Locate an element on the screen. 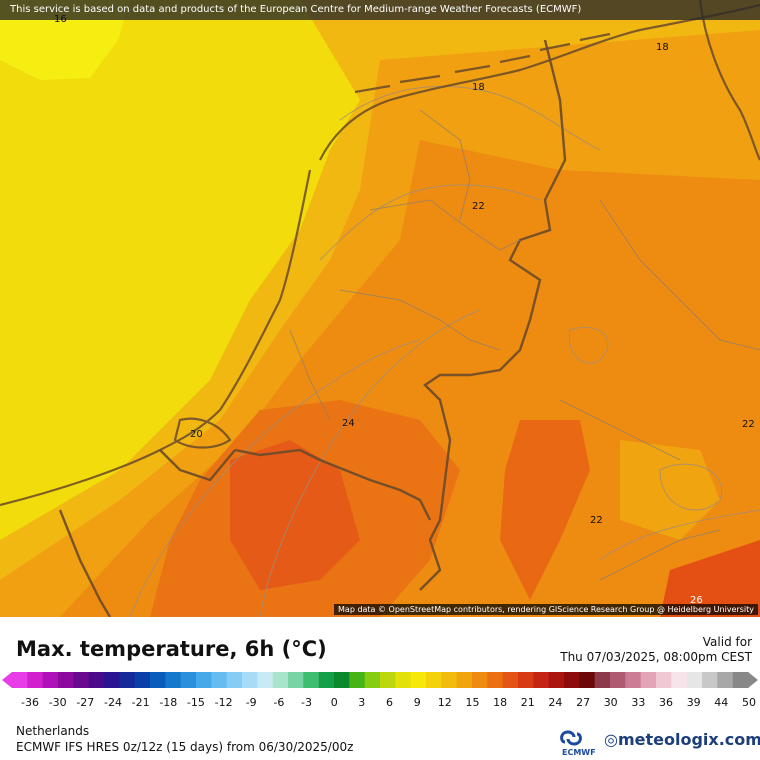  region-name: Netherlands is located at coordinates (53, 731).